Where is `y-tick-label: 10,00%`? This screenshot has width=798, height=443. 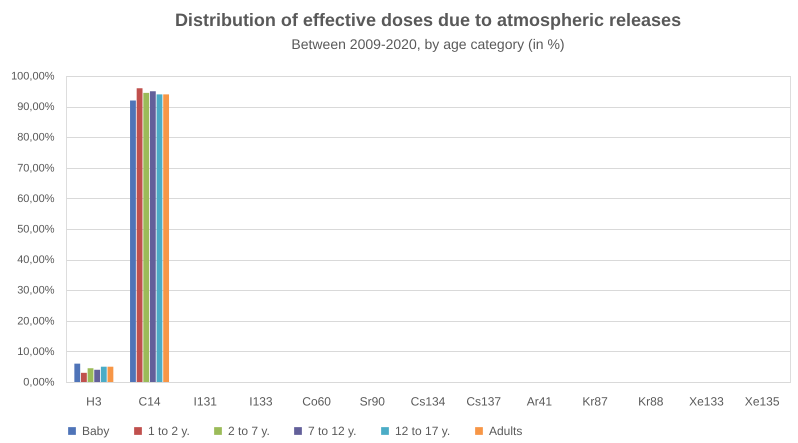 y-tick-label: 10,00% is located at coordinates (36, 352).